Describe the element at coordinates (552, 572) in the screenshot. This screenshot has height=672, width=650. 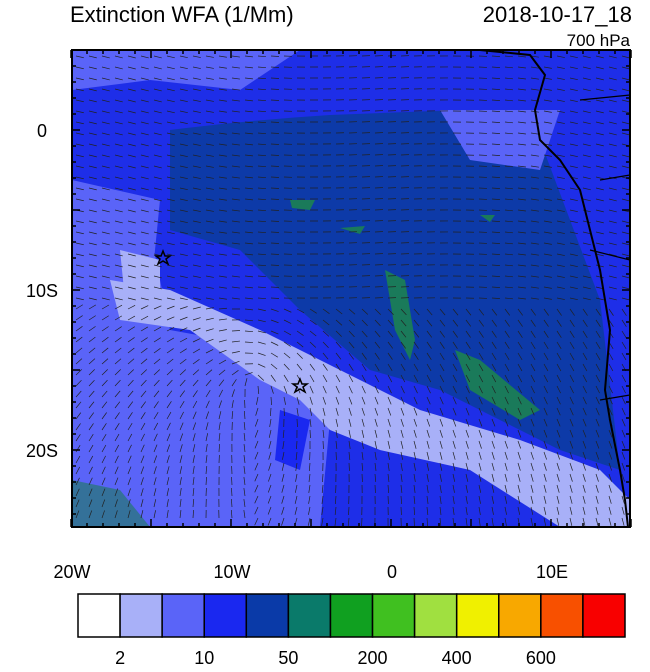
I see `lon-label: 10E` at that location.